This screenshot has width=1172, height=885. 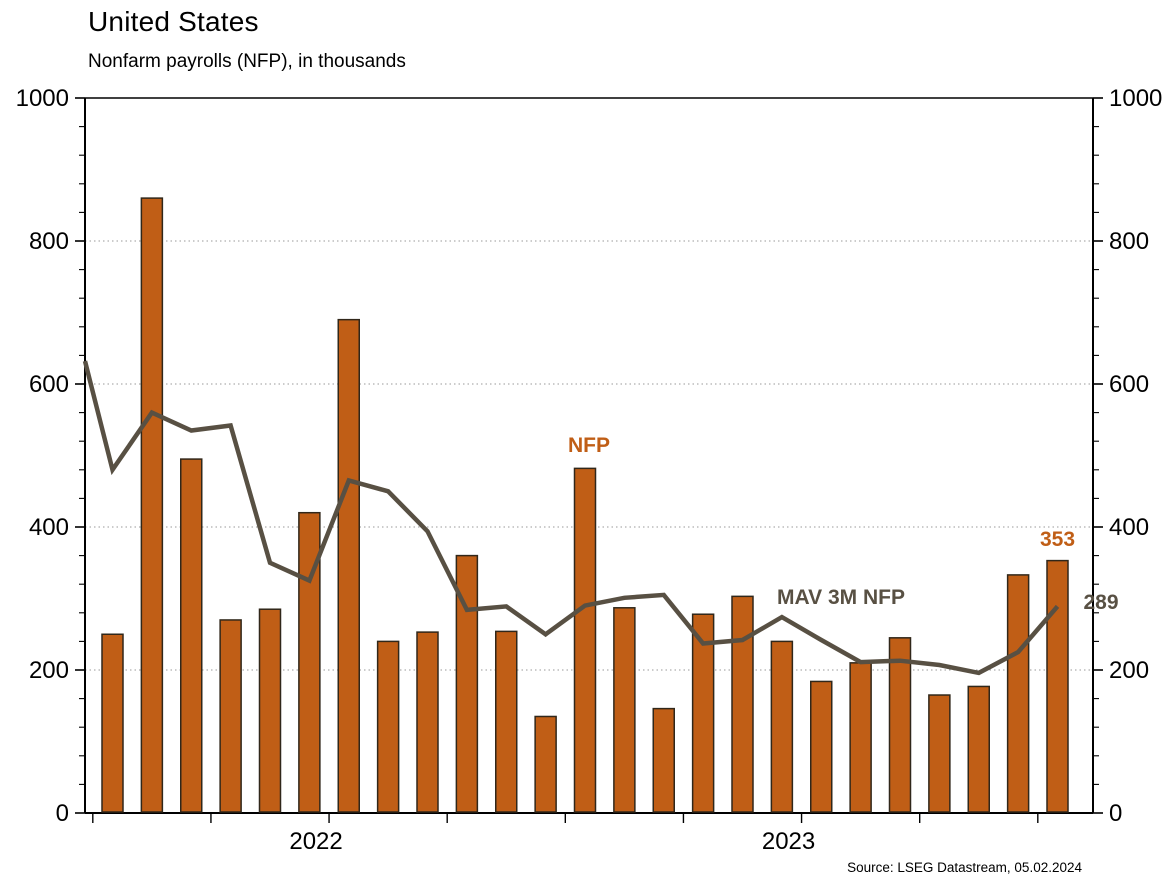 I want to click on y-axis-label-right: 200, so click(x=1129, y=670).